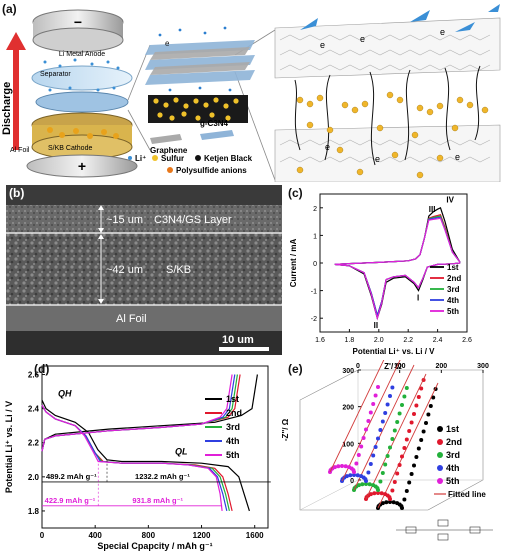  What do you see at coordinates (444, 530) in the screenshot?
I see `eis-equivalent-circuit` at bounding box center [444, 530].